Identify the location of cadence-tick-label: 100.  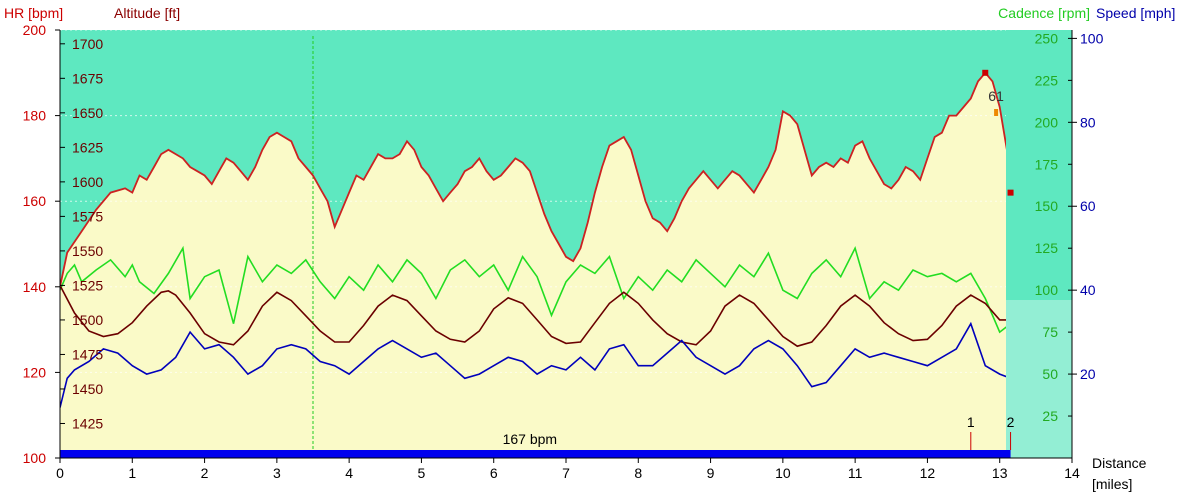
(1047, 290).